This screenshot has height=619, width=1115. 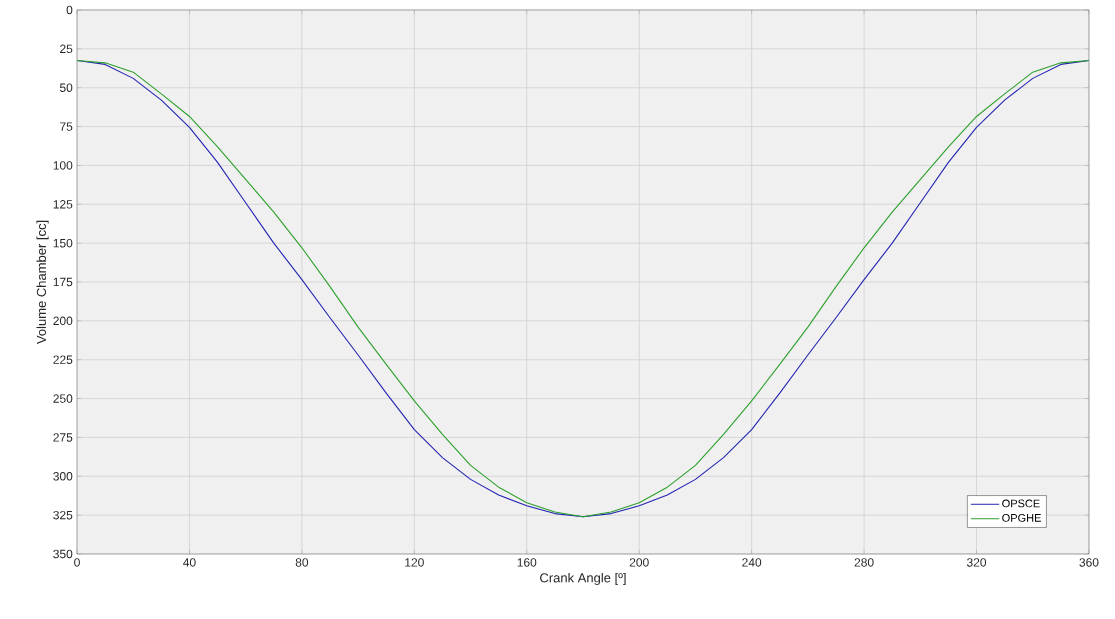 I want to click on x-tick-label: 280, so click(x=864, y=562).